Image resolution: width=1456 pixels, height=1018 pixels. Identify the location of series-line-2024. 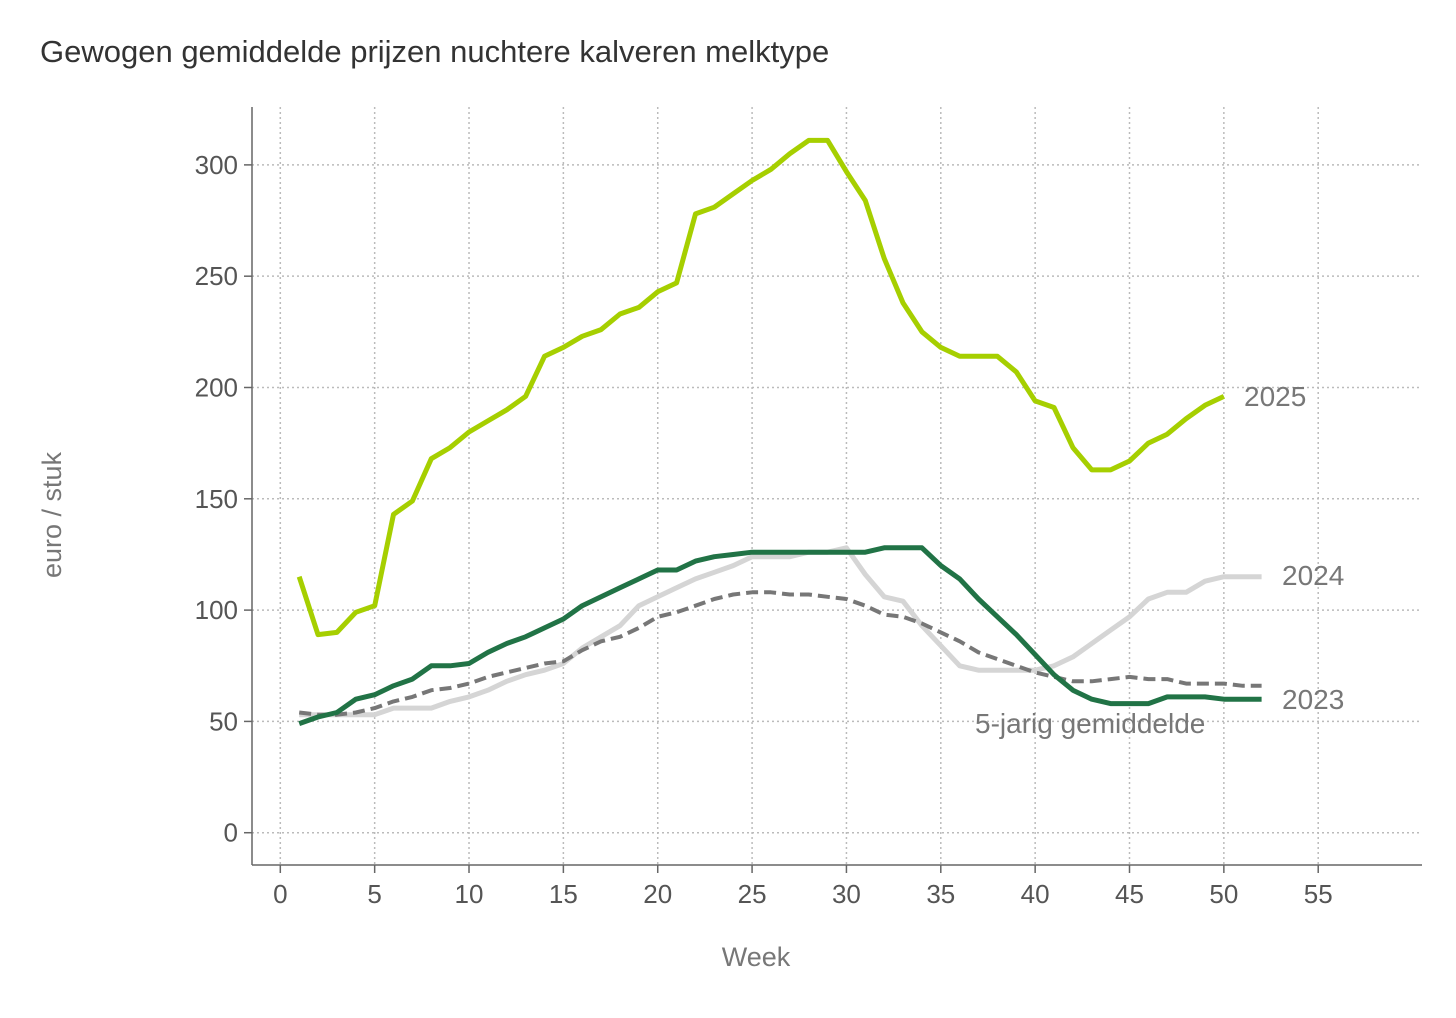
(780, 631).